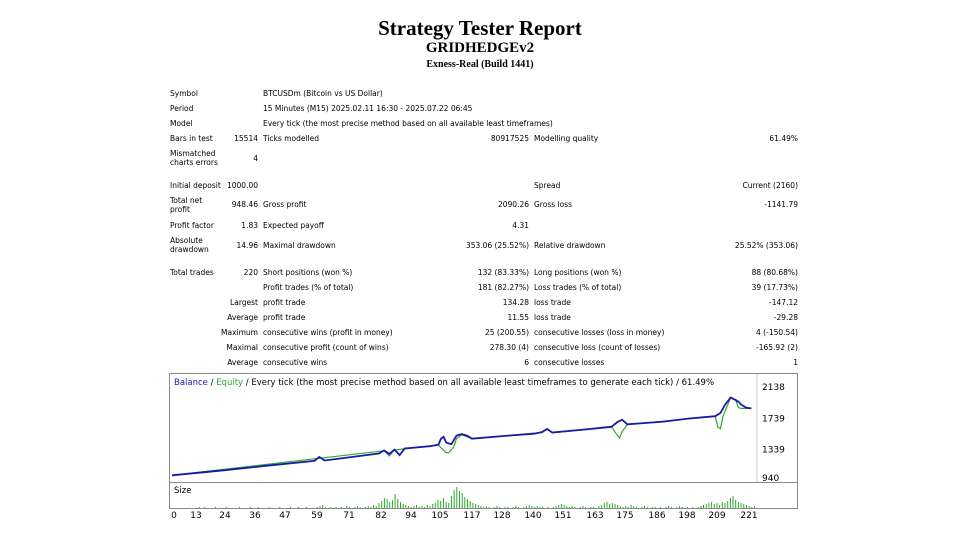  What do you see at coordinates (526, 362) in the screenshot?
I see `average-consecutive-wins-value: 6` at bounding box center [526, 362].